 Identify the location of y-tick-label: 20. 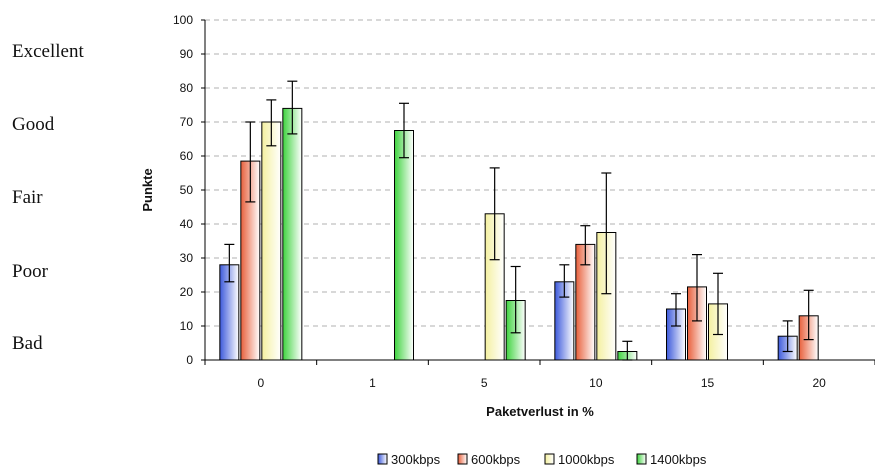
(187, 292).